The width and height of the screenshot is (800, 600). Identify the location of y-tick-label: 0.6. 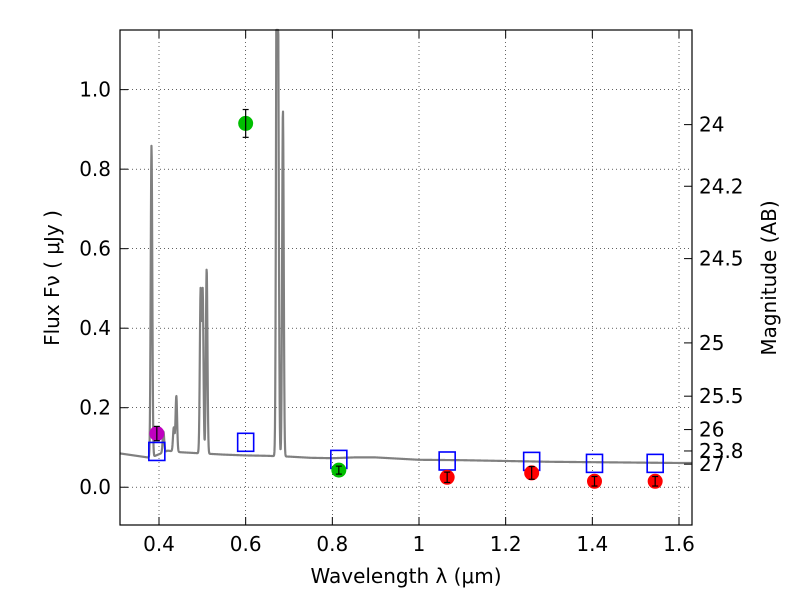
(95, 249).